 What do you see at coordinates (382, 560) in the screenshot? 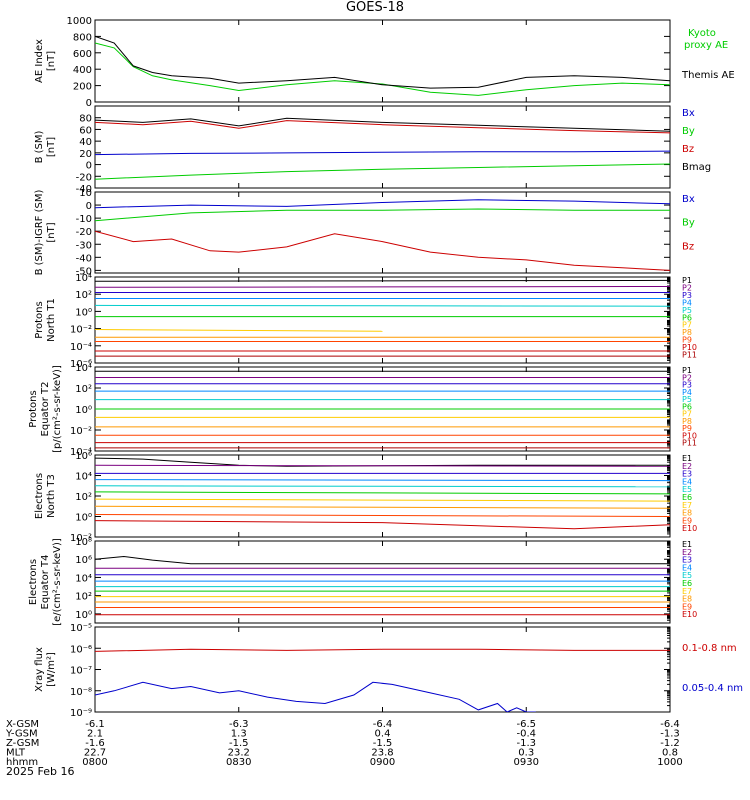
I see `series-line-e1` at bounding box center [382, 560].